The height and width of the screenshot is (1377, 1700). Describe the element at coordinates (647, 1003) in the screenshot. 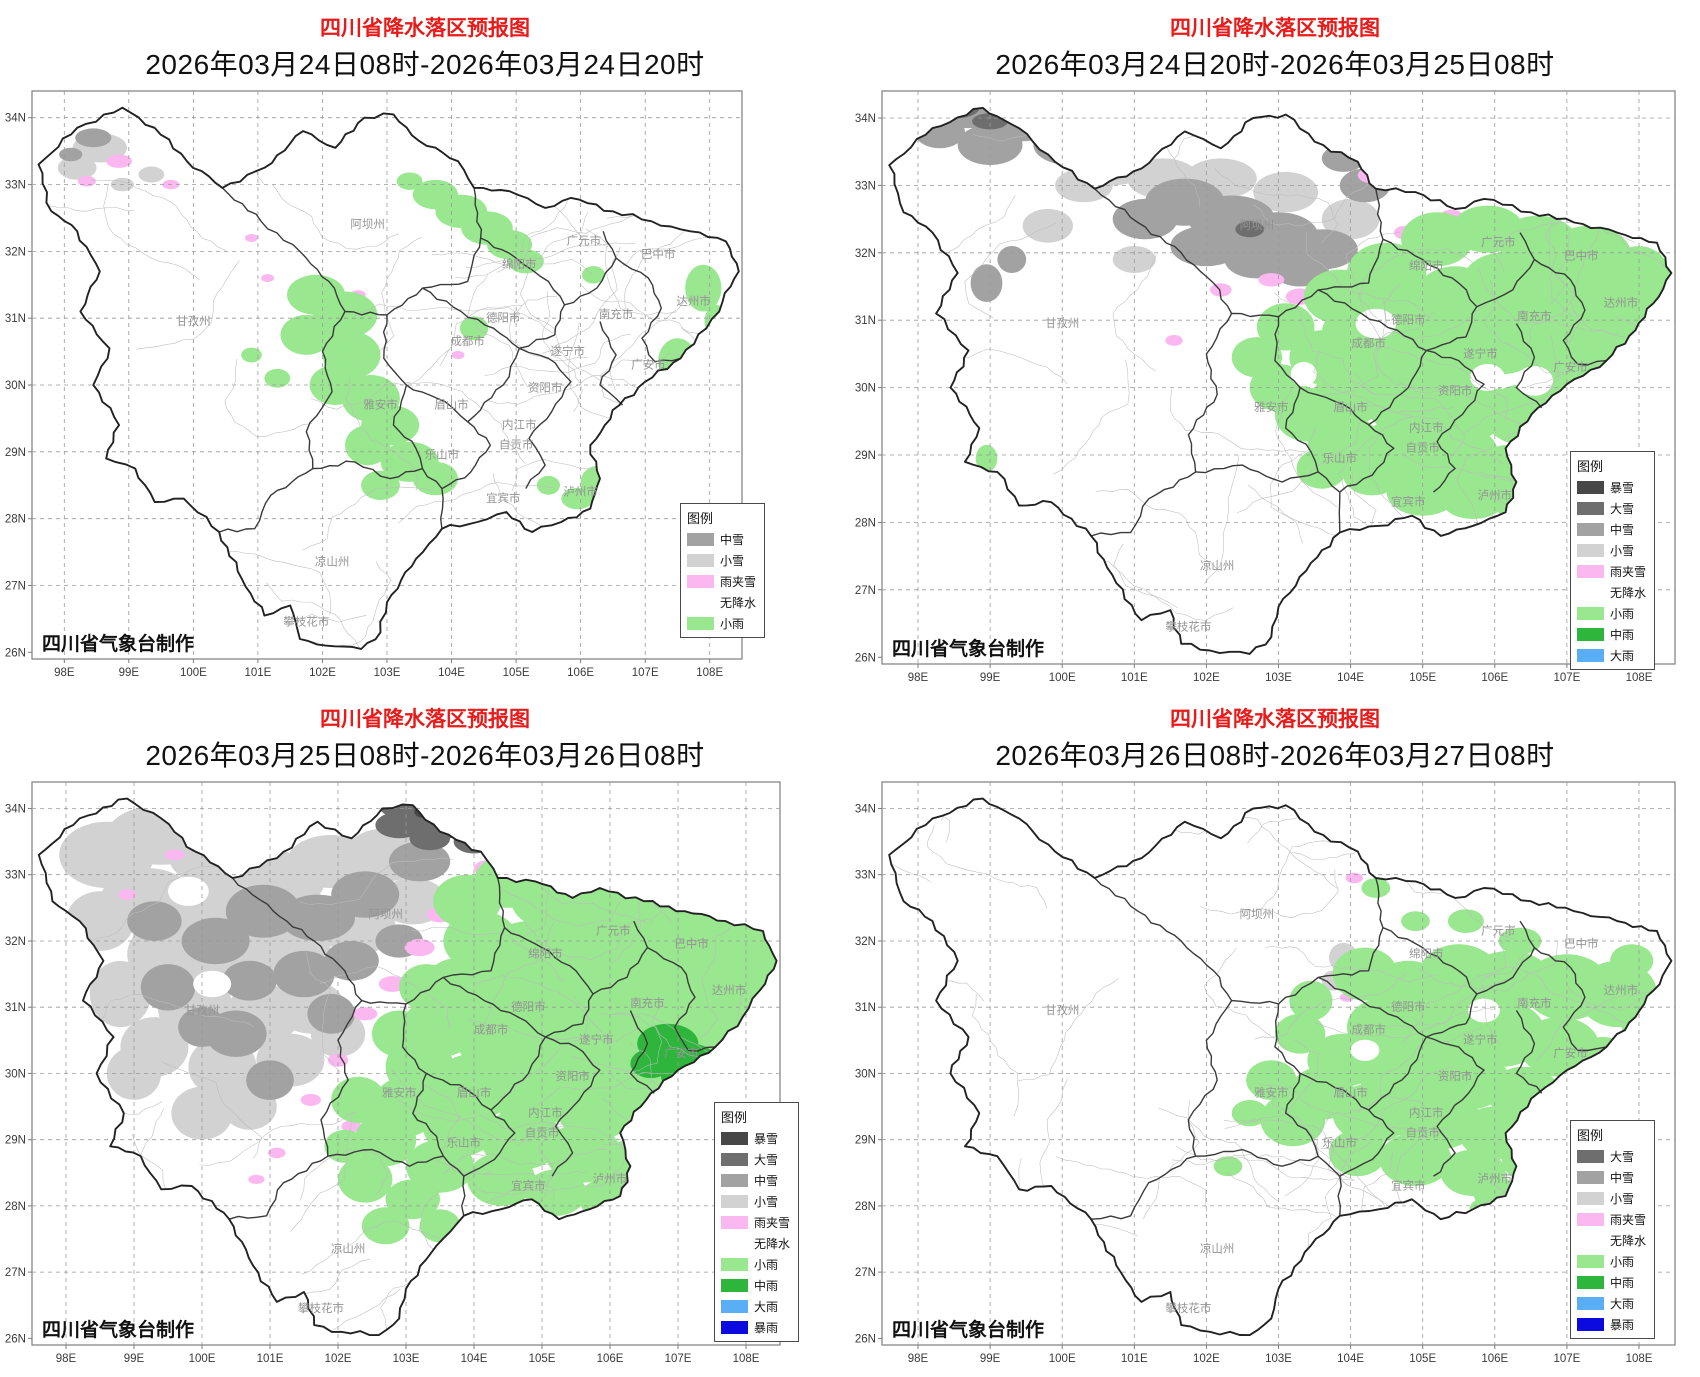

I see `city-label: 南充市` at that location.